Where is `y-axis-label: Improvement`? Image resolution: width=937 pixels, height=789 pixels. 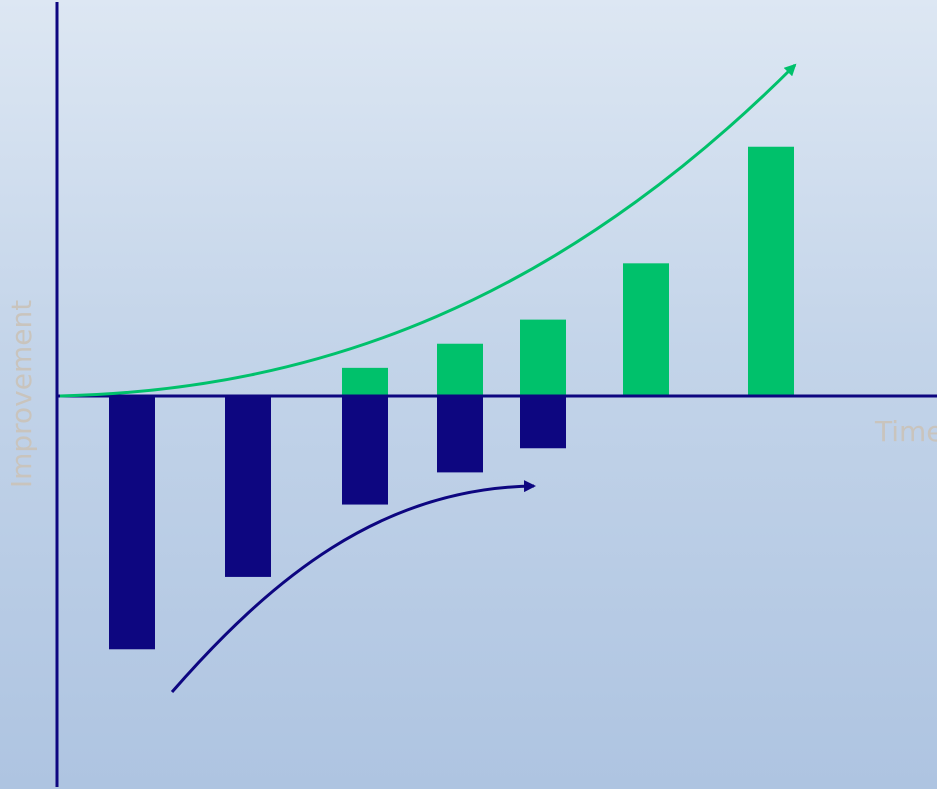
y-axis-label: Improvement is located at coordinates (21, 394).